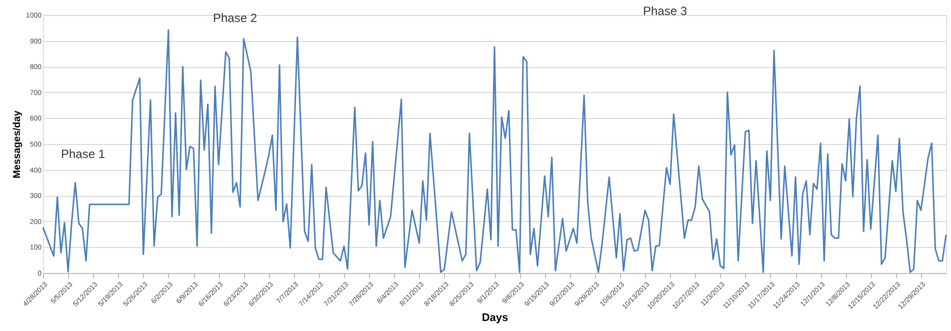 This screenshot has width=951, height=331. What do you see at coordinates (235, 18) in the screenshot?
I see `annotation: Phase 2` at bounding box center [235, 18].